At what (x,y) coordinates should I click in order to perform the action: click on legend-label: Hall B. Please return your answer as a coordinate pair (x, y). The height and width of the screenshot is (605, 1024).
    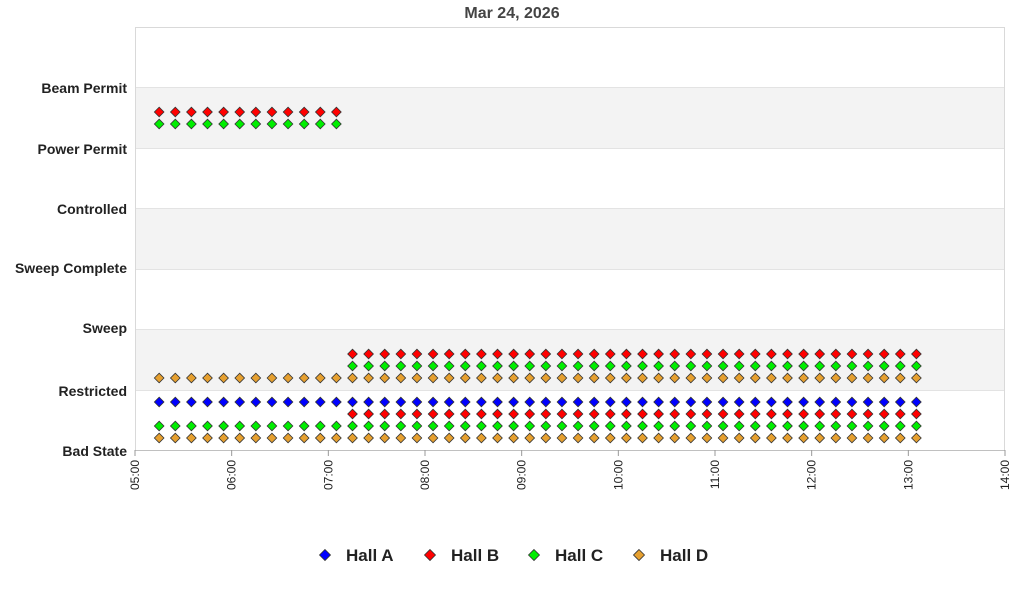
    Looking at the image, I should click on (475, 555).